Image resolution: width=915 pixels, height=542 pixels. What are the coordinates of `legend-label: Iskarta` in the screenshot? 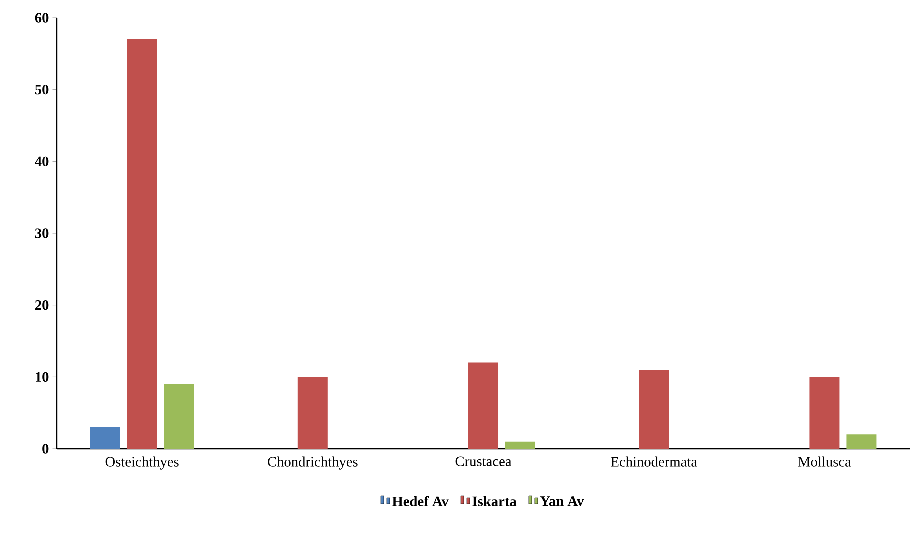 It's located at (494, 501).